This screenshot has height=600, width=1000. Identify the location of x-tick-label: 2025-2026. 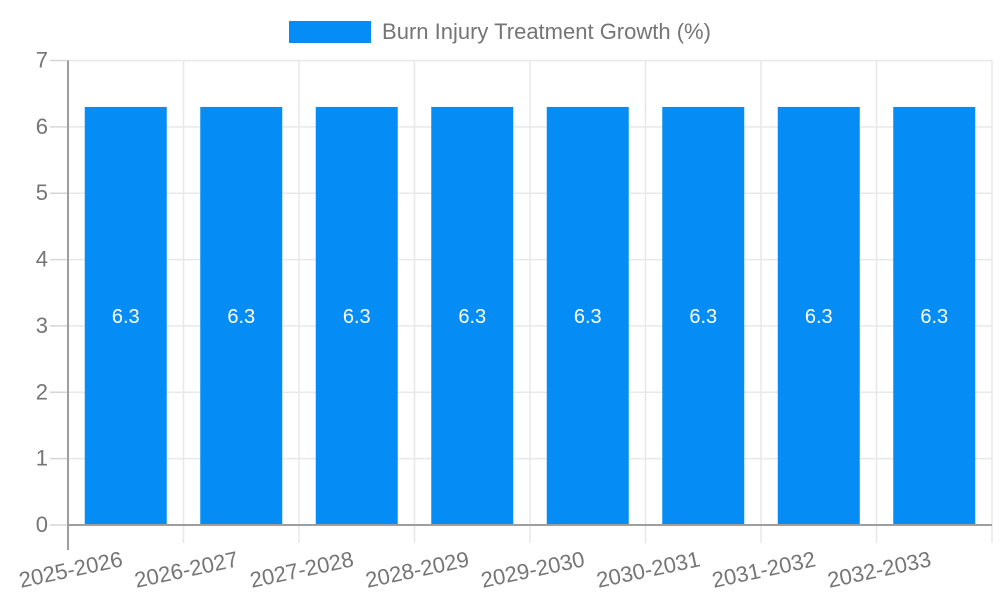
(71, 569).